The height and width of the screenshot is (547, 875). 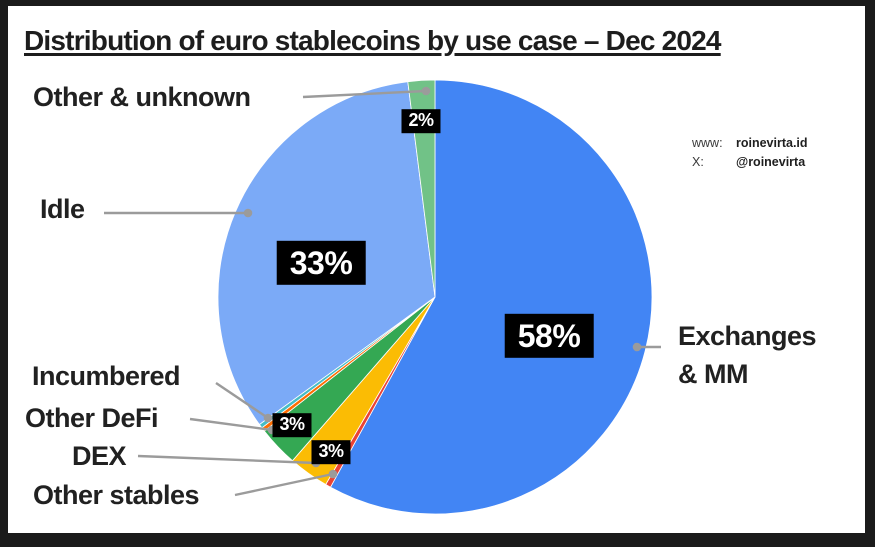 I want to click on percent-chip-dex: 3%, so click(x=331, y=452).